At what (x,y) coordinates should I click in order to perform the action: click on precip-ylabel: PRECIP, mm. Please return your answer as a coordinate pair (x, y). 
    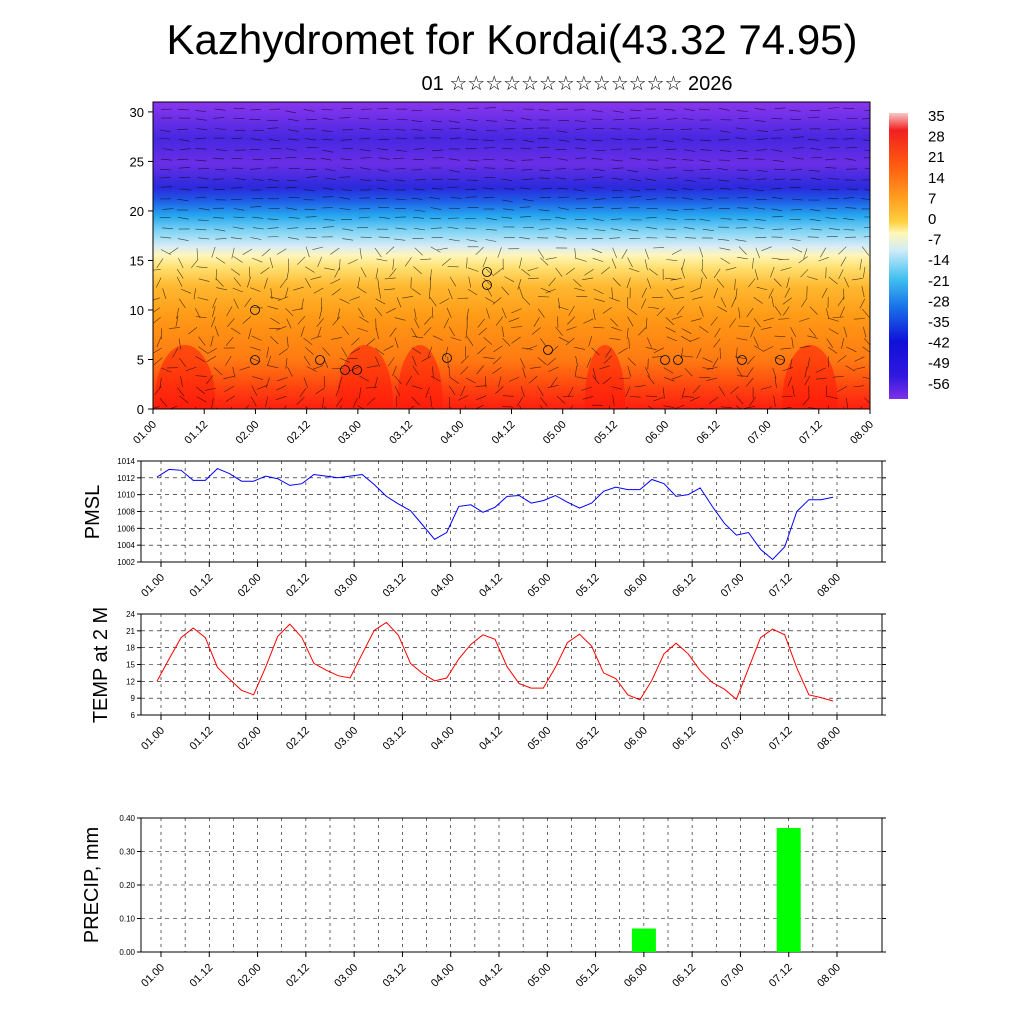
    Looking at the image, I should click on (92, 885).